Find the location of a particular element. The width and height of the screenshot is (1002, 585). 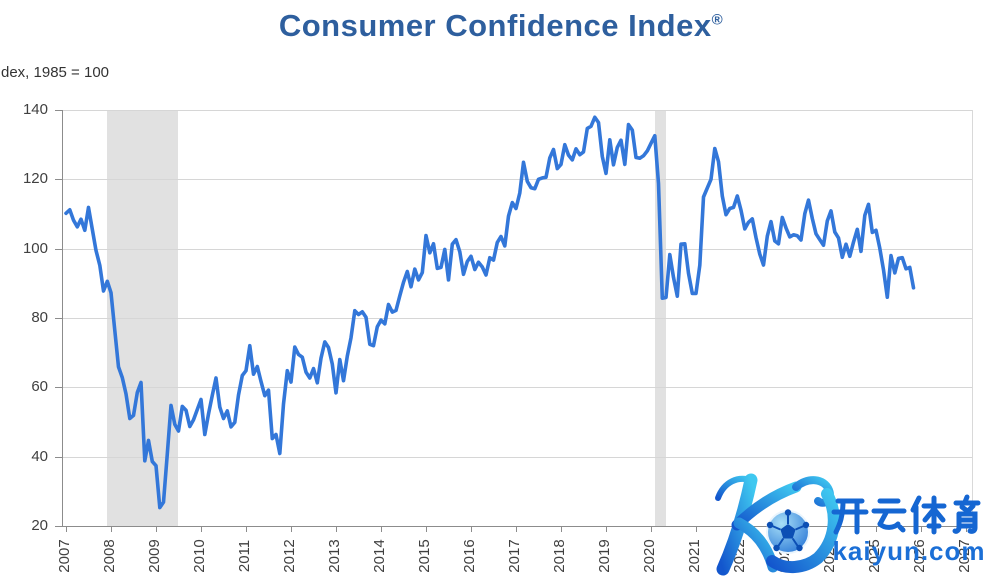

x-axis-tick-label: 2007 is located at coordinates (64, 556).